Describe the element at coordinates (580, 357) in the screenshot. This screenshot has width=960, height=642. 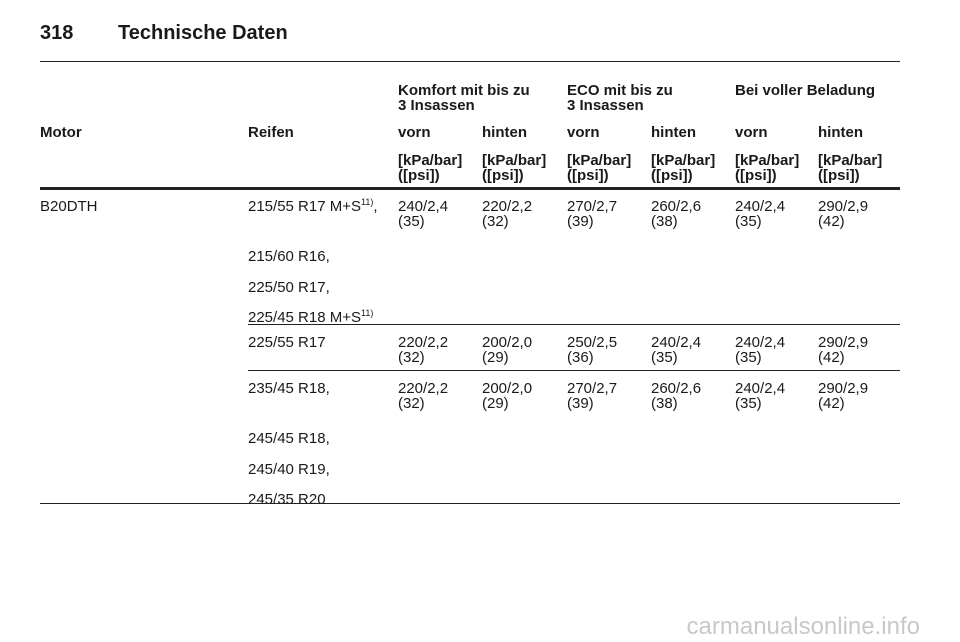
I see `pressure-value: (36)` at that location.